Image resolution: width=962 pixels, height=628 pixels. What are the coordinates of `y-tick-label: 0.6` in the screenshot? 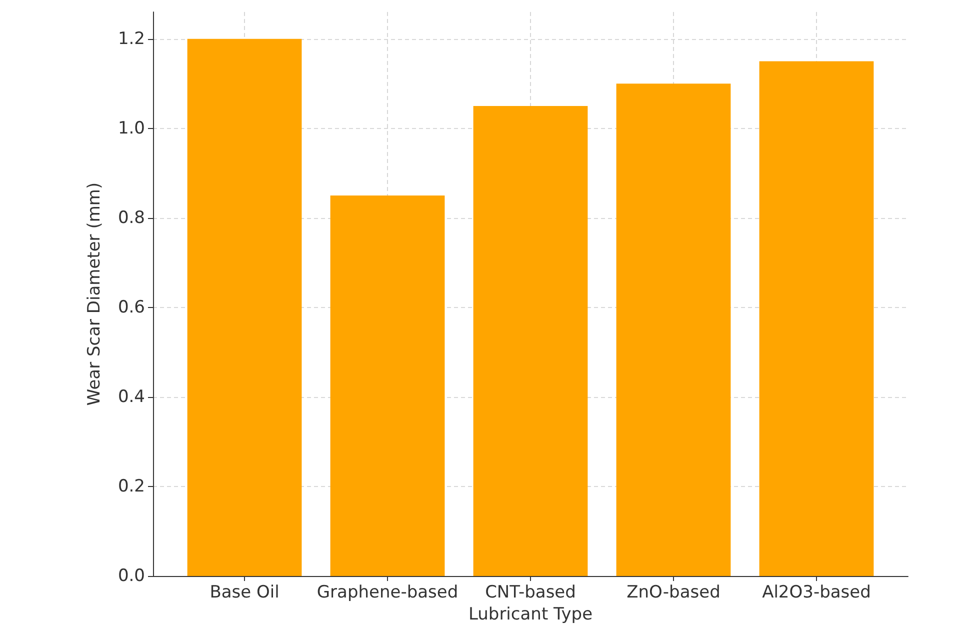 It's located at (131, 307).